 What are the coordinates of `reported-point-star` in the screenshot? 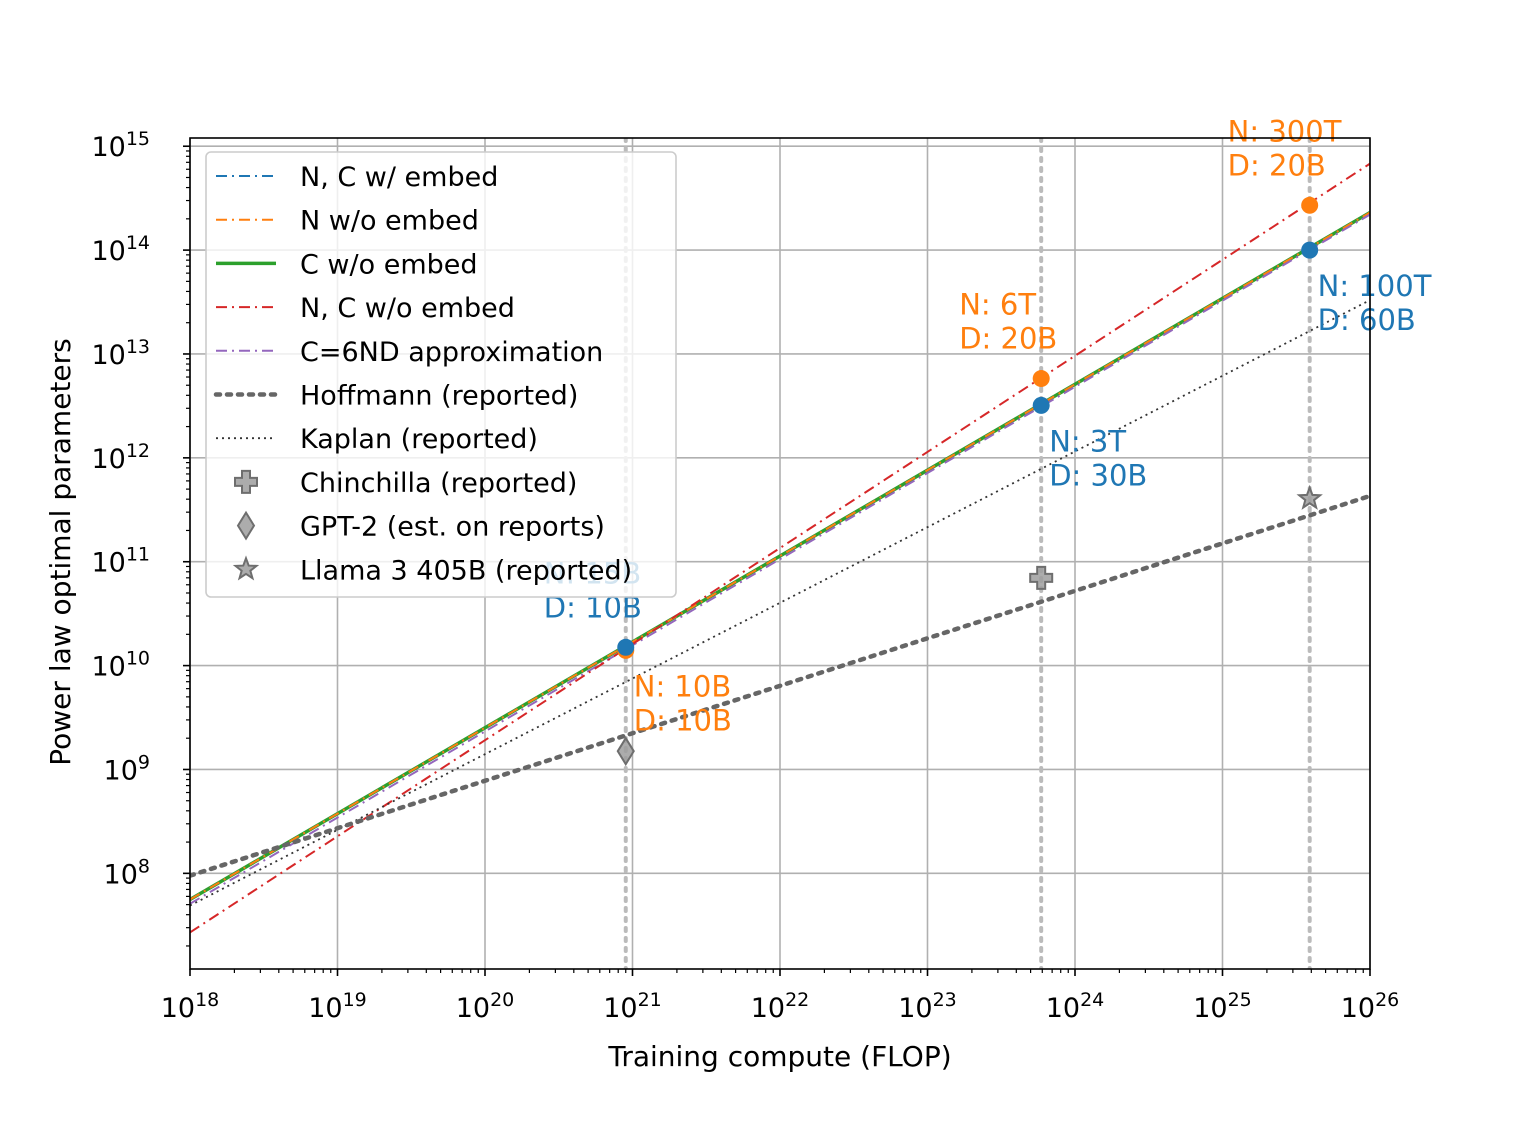 It's located at (1309, 497).